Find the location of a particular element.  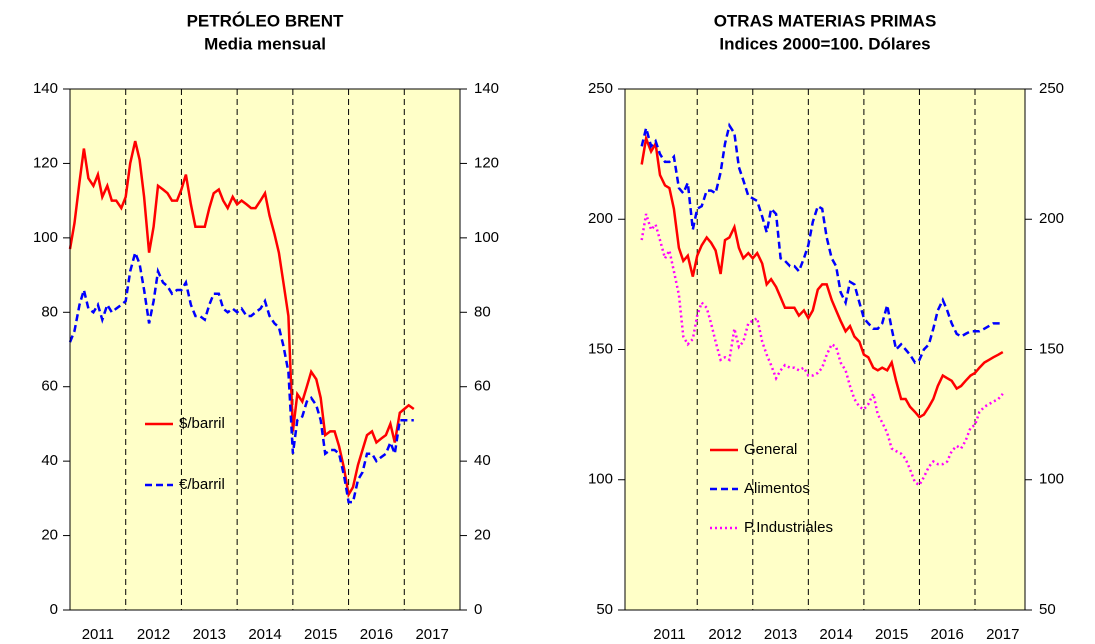

y-tick-label: 20 is located at coordinates (49, 535).